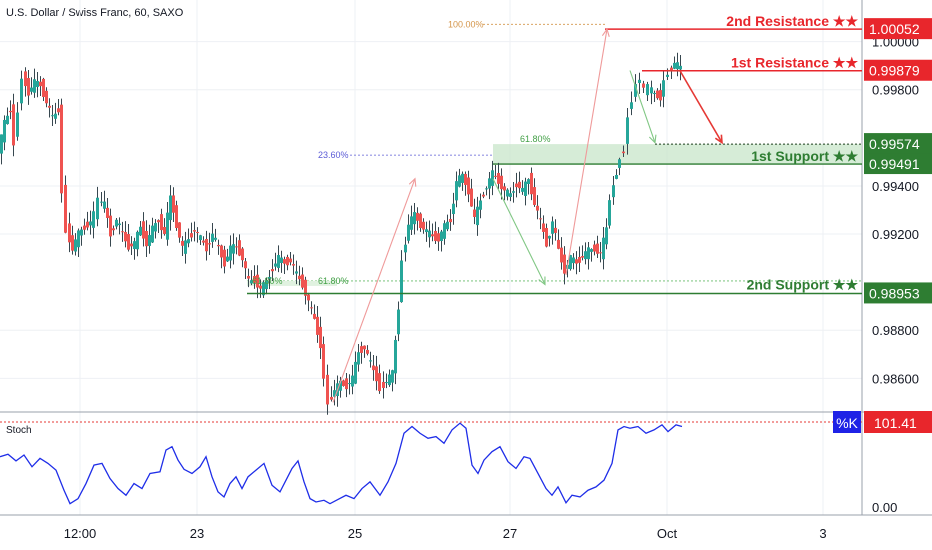 The height and width of the screenshot is (550, 932). Describe the element at coordinates (895, 423) in the screenshot. I see `stoch-value-label: 101.41` at that location.